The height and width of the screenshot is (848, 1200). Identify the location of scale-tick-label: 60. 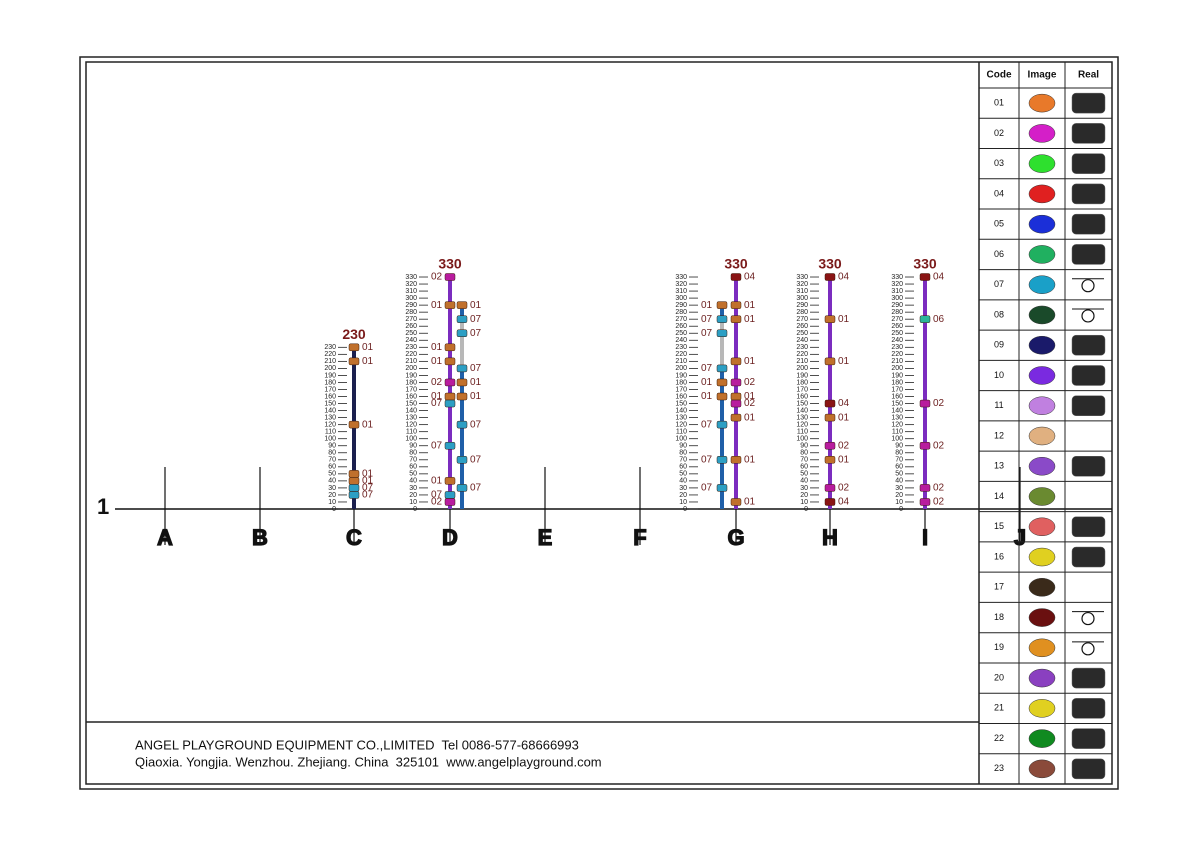
(413, 467).